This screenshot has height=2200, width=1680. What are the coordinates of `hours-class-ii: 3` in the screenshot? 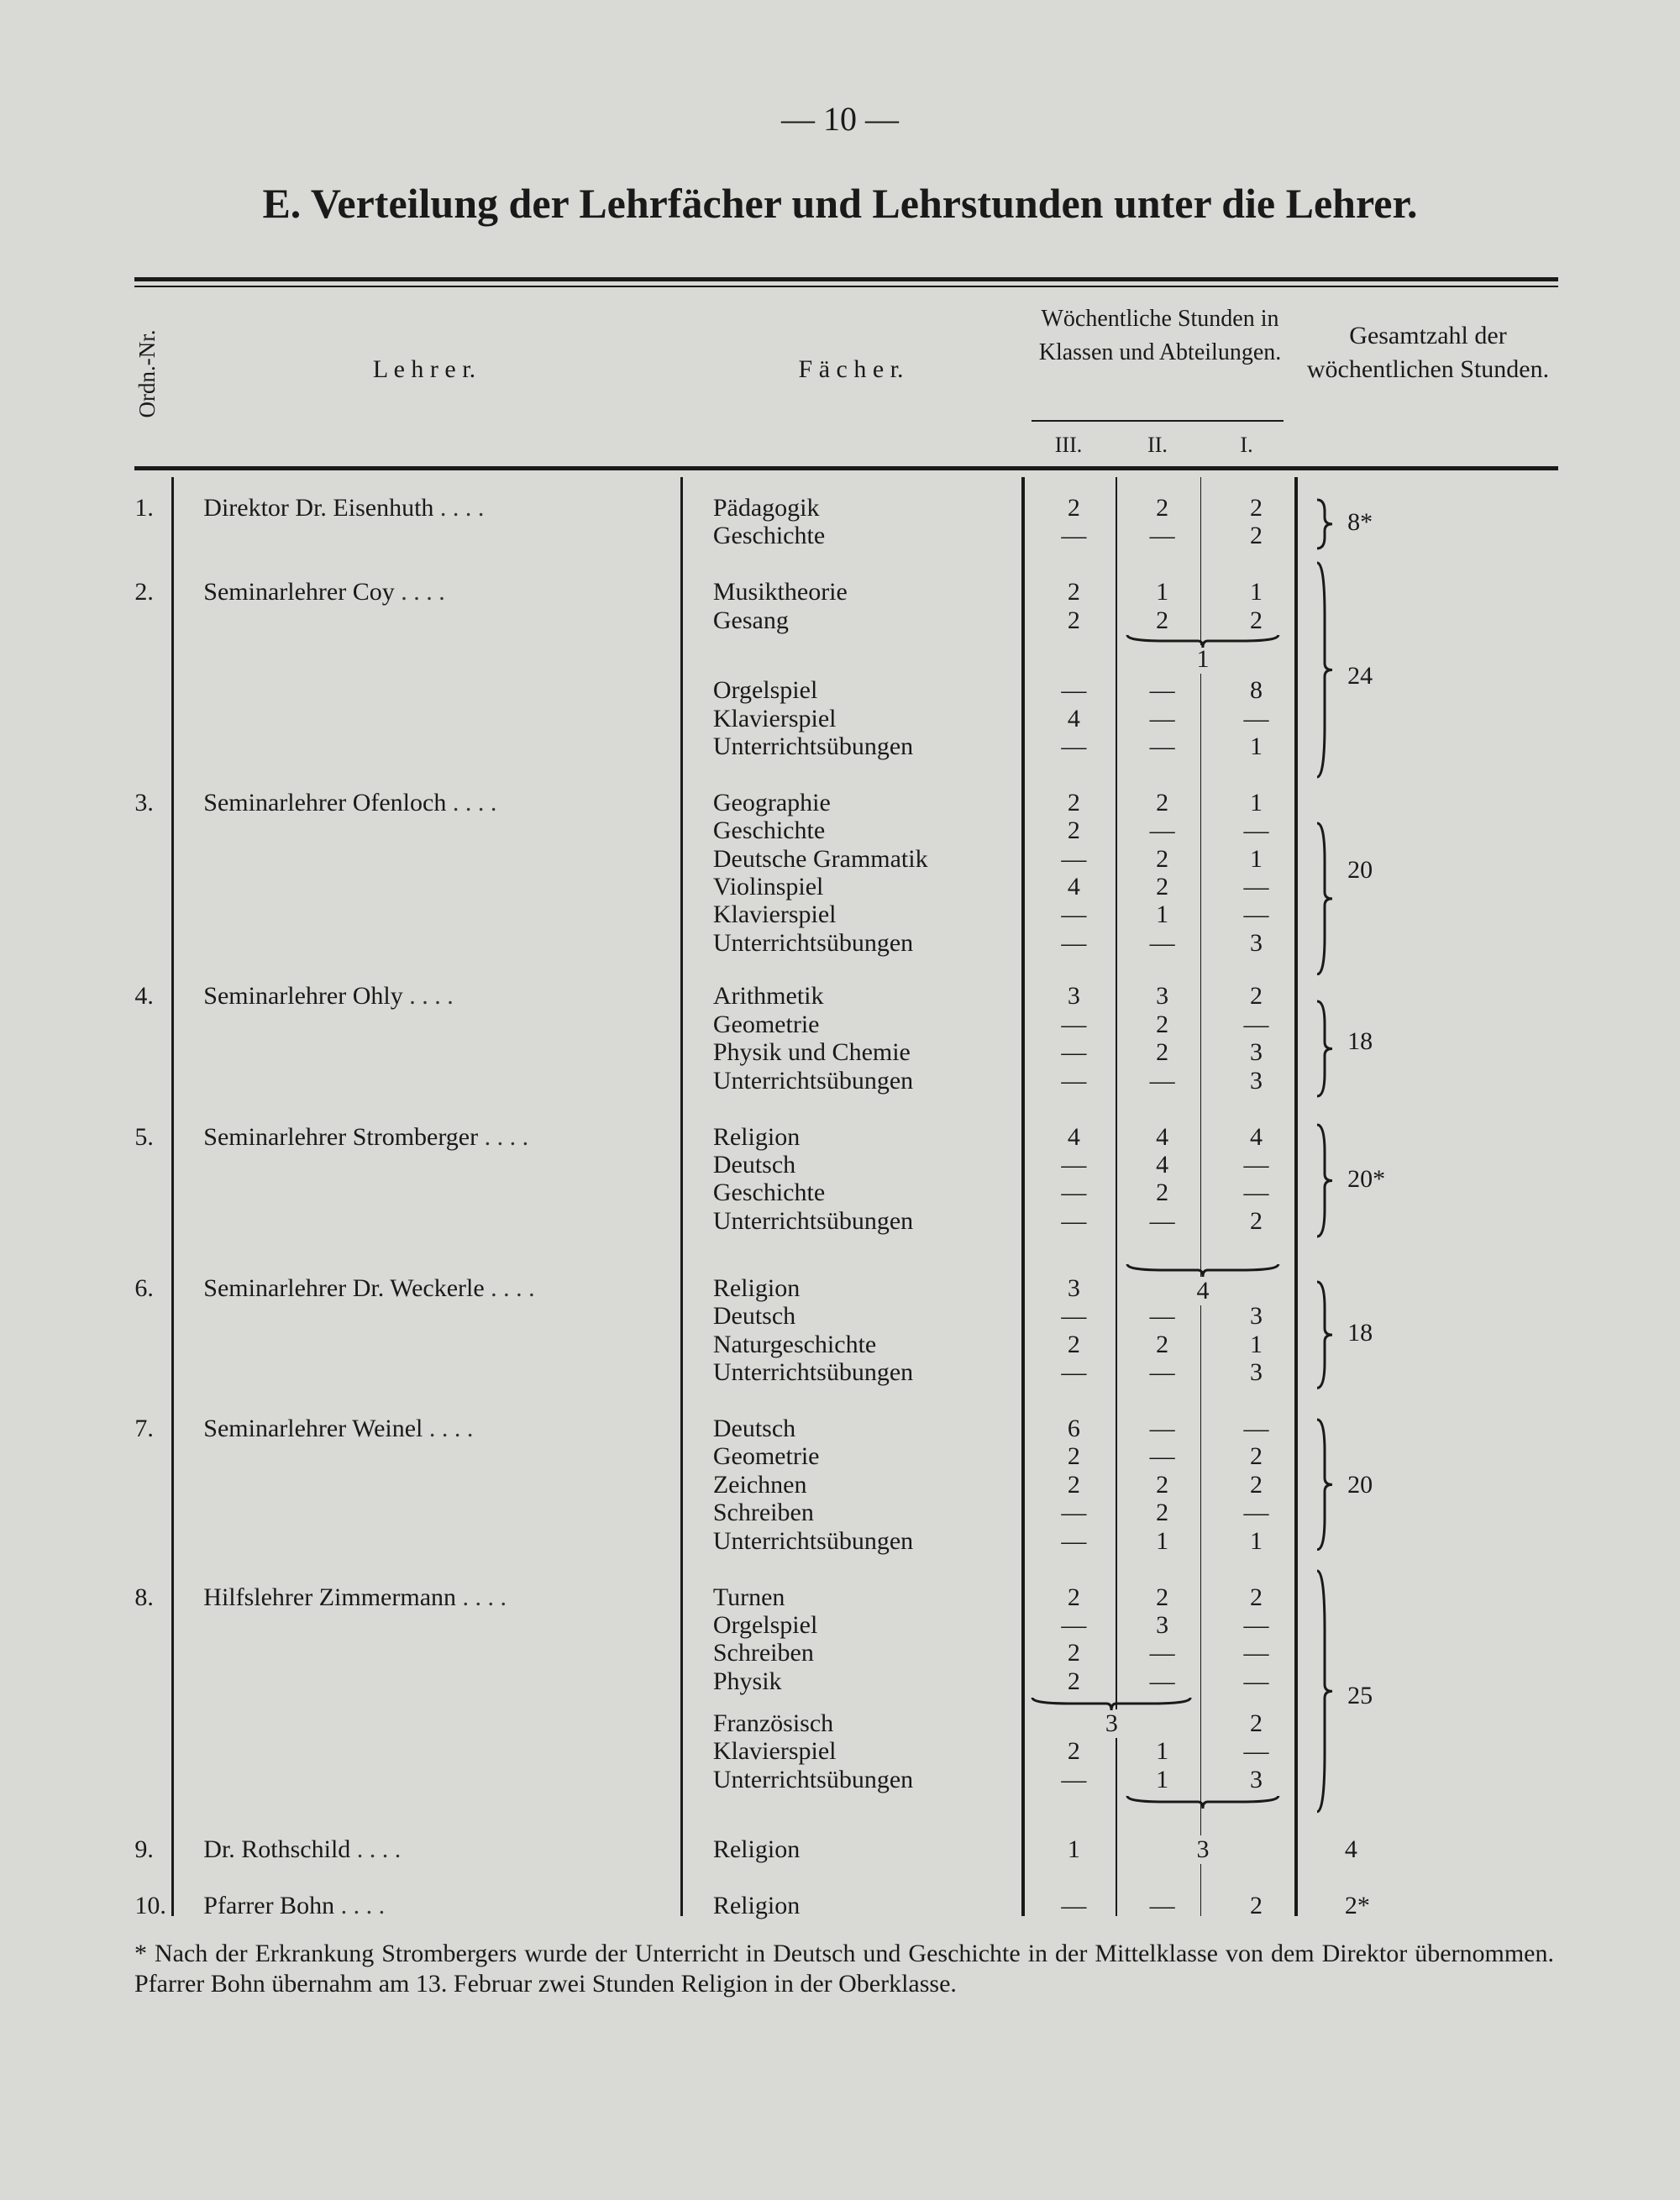 It's located at (1162, 996).